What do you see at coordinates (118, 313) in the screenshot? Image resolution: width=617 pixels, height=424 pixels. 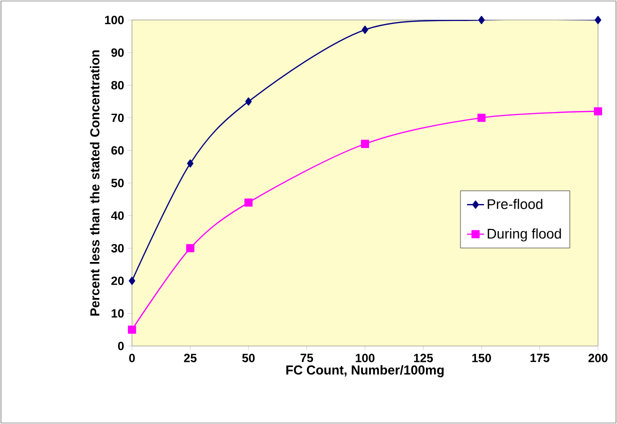 I see `y-tick-label: 10` at bounding box center [118, 313].